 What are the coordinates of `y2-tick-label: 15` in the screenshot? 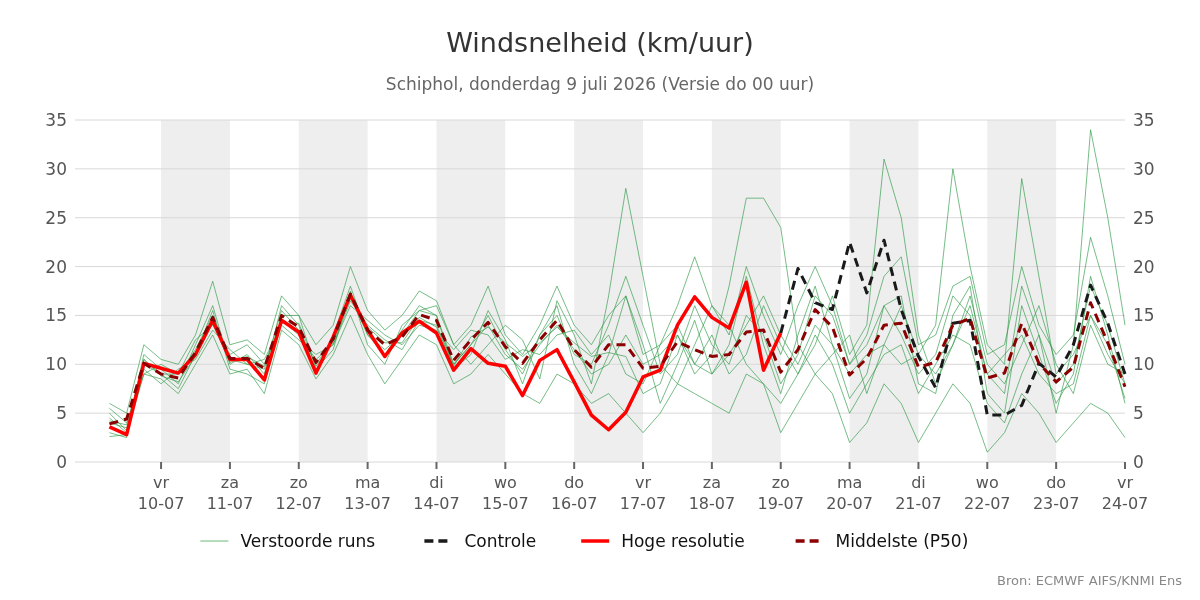 It's located at (1144, 315).